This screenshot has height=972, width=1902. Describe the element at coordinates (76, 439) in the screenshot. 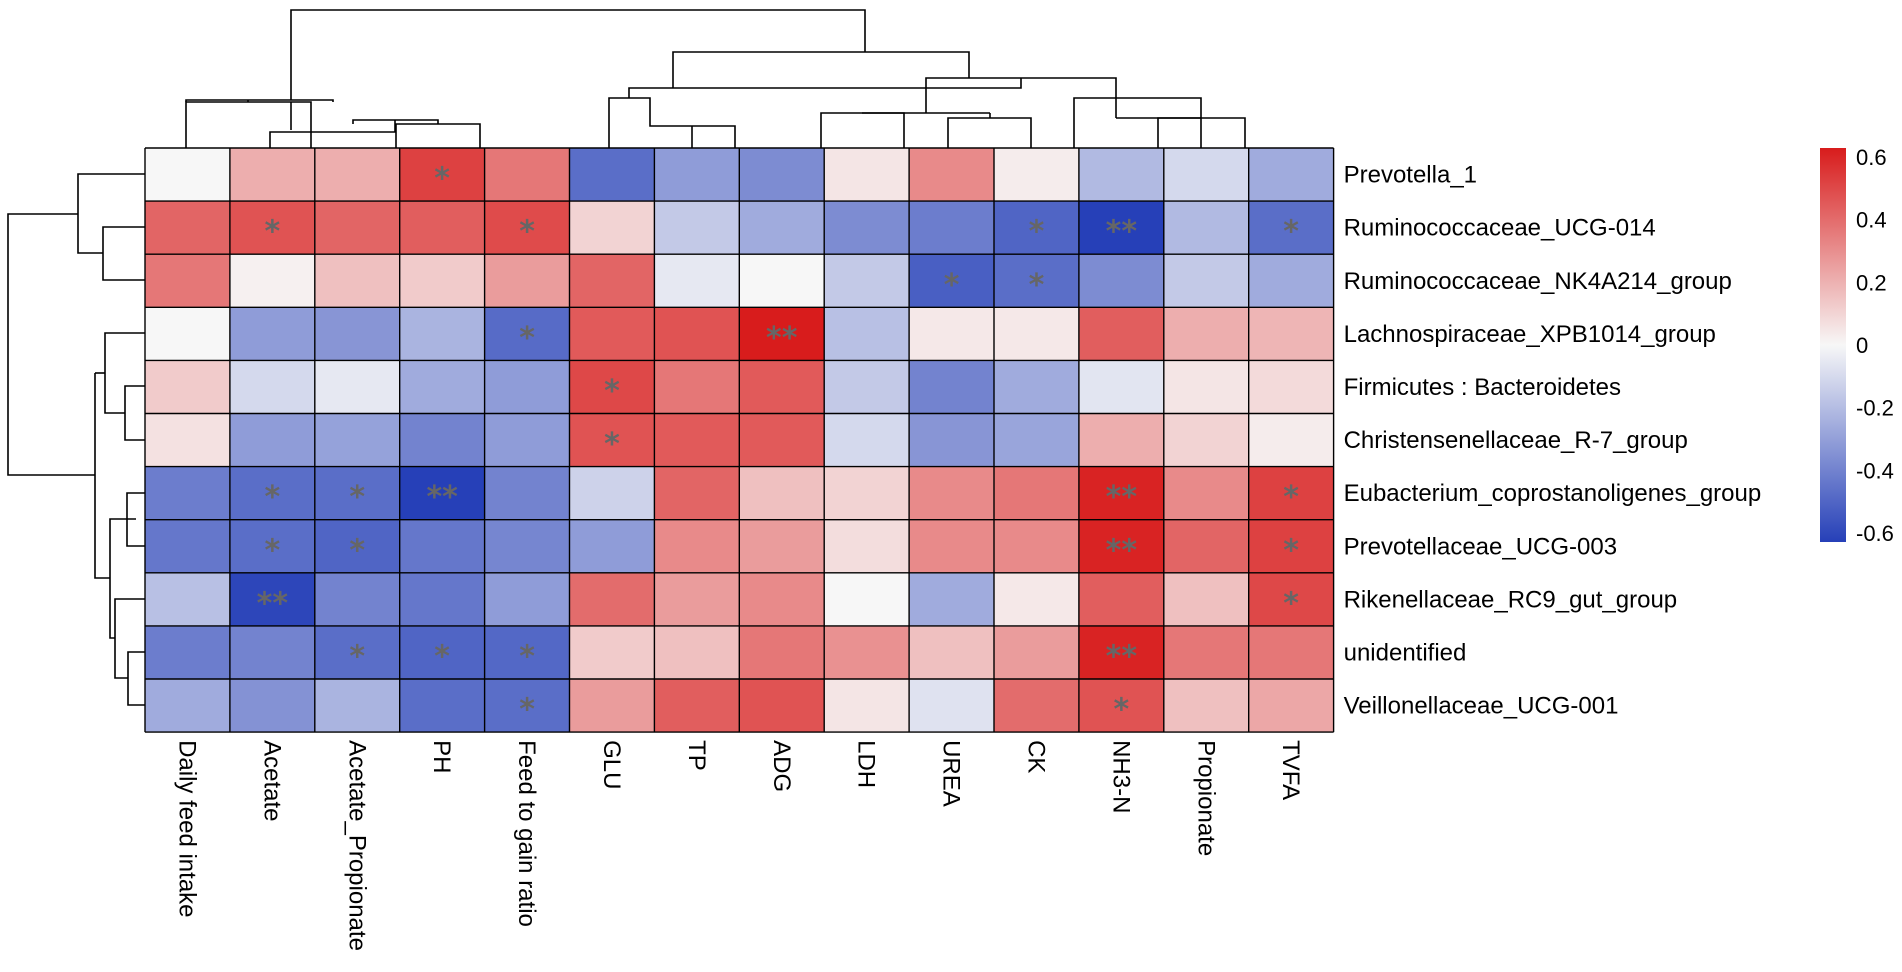

I see `row-dendrogram` at that location.